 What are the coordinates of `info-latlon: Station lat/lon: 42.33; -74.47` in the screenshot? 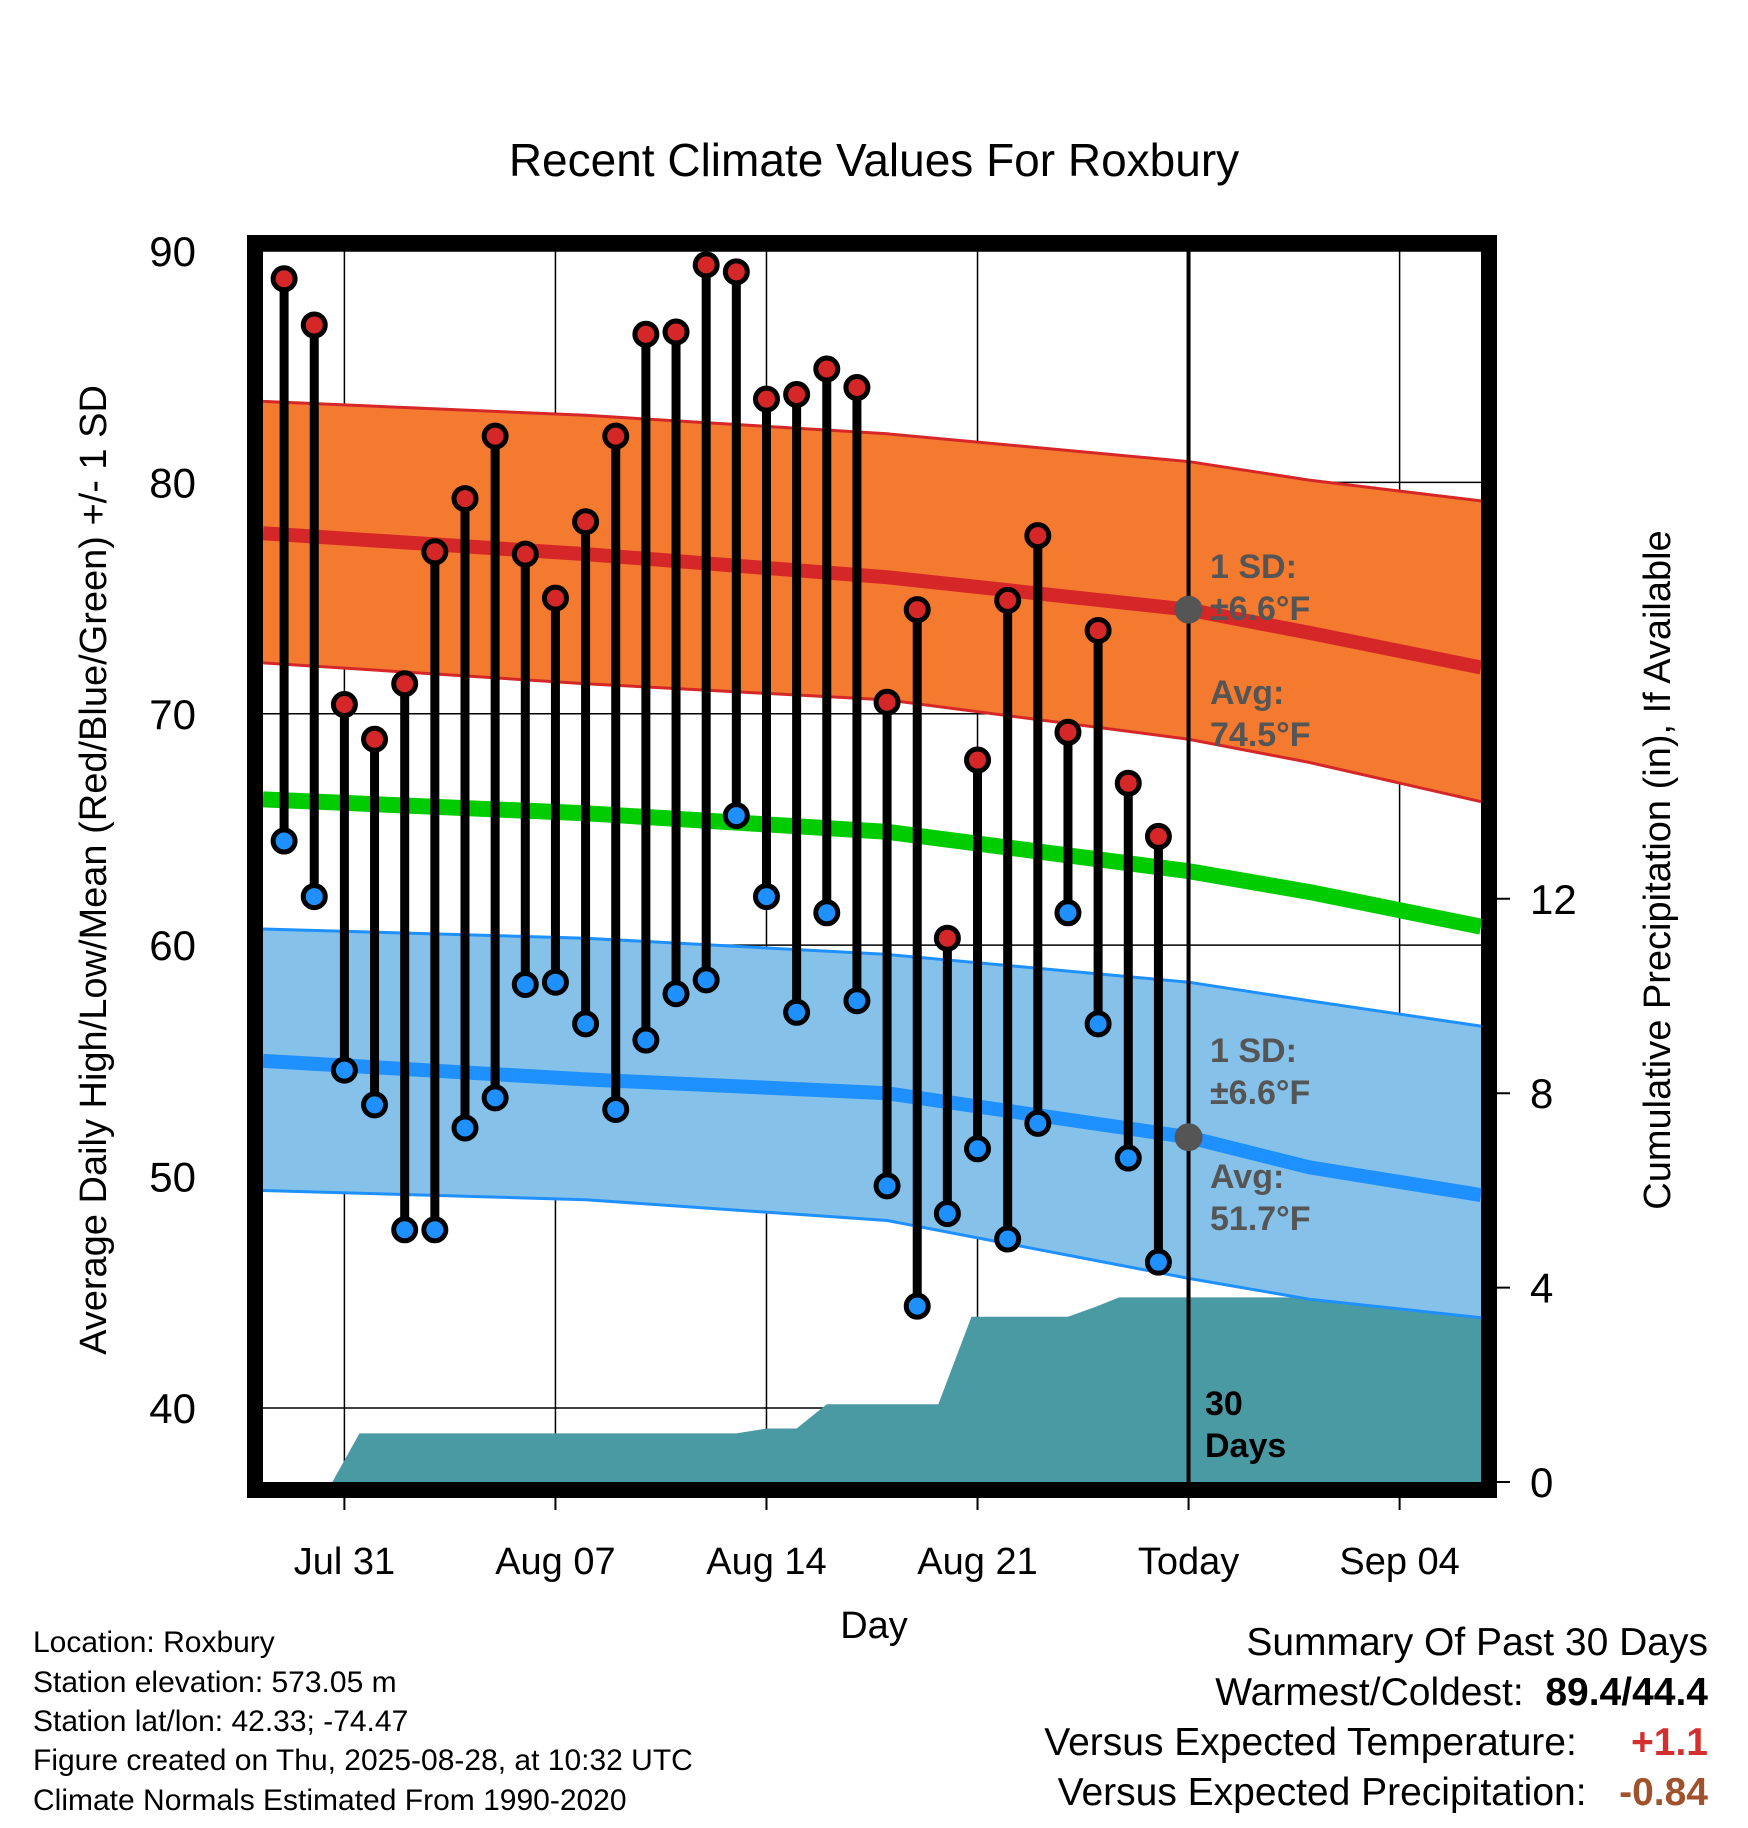 It's located at (221, 1721).